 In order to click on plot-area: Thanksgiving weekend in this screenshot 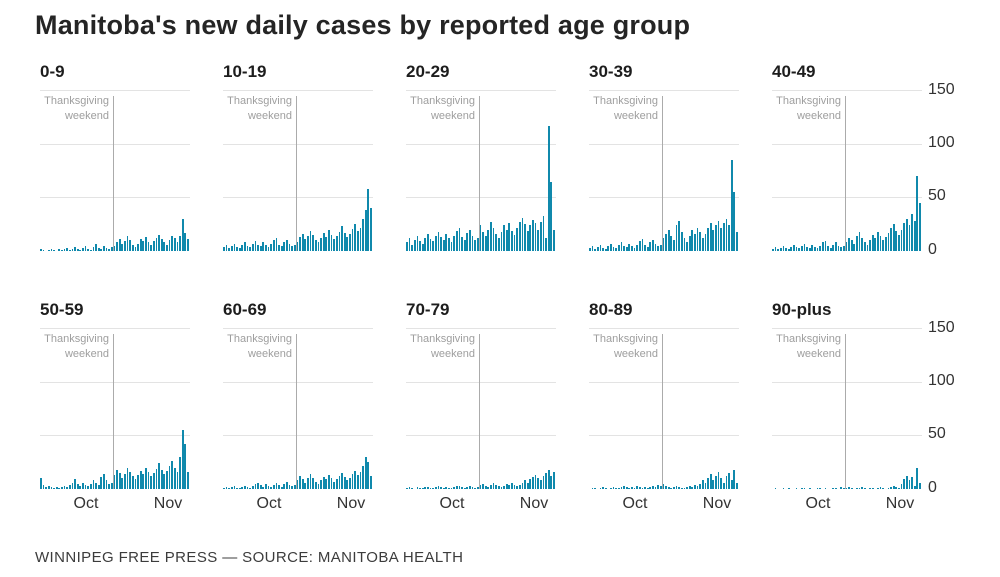, I will do `click(847, 170)`.